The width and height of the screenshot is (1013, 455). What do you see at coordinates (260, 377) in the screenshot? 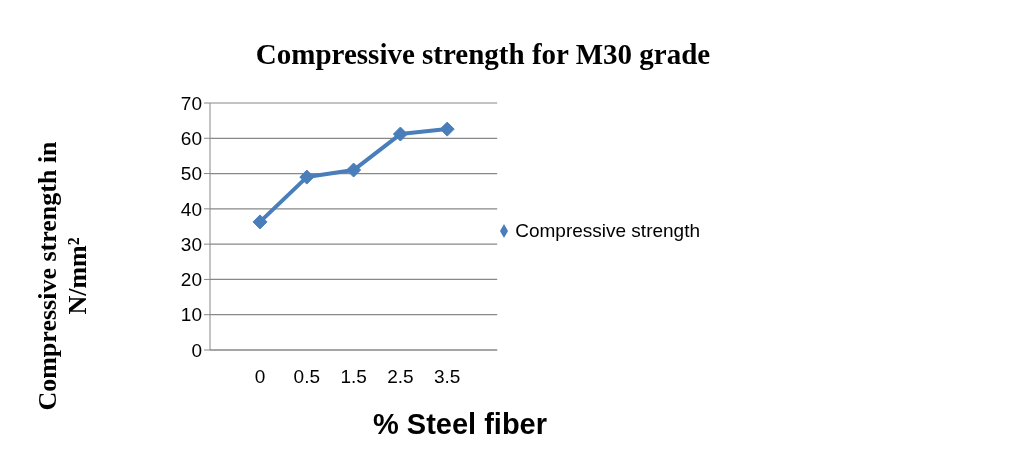
I see `x-tick-label: 0` at bounding box center [260, 377].